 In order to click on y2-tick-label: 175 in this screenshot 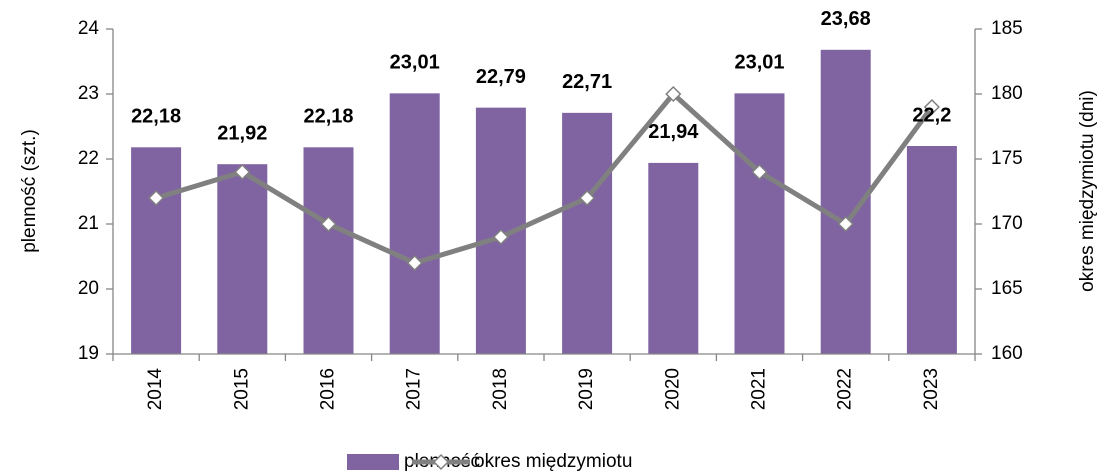, I will do `click(1007, 158)`.